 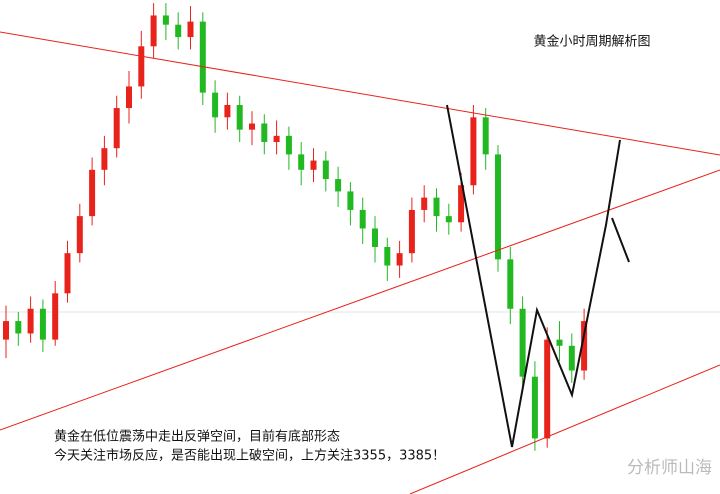 What do you see at coordinates (564, 429) in the screenshot?
I see `trend-line` at bounding box center [564, 429].